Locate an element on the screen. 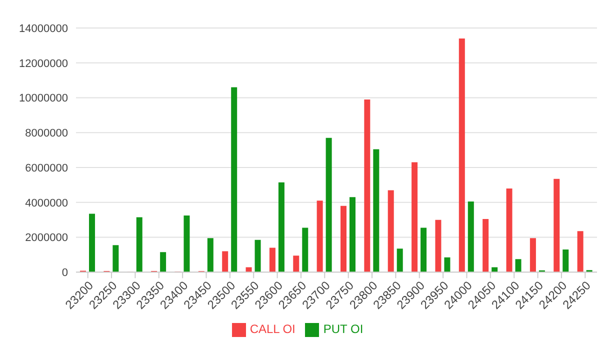  y-tick-label: 12000000 is located at coordinates (43, 64).